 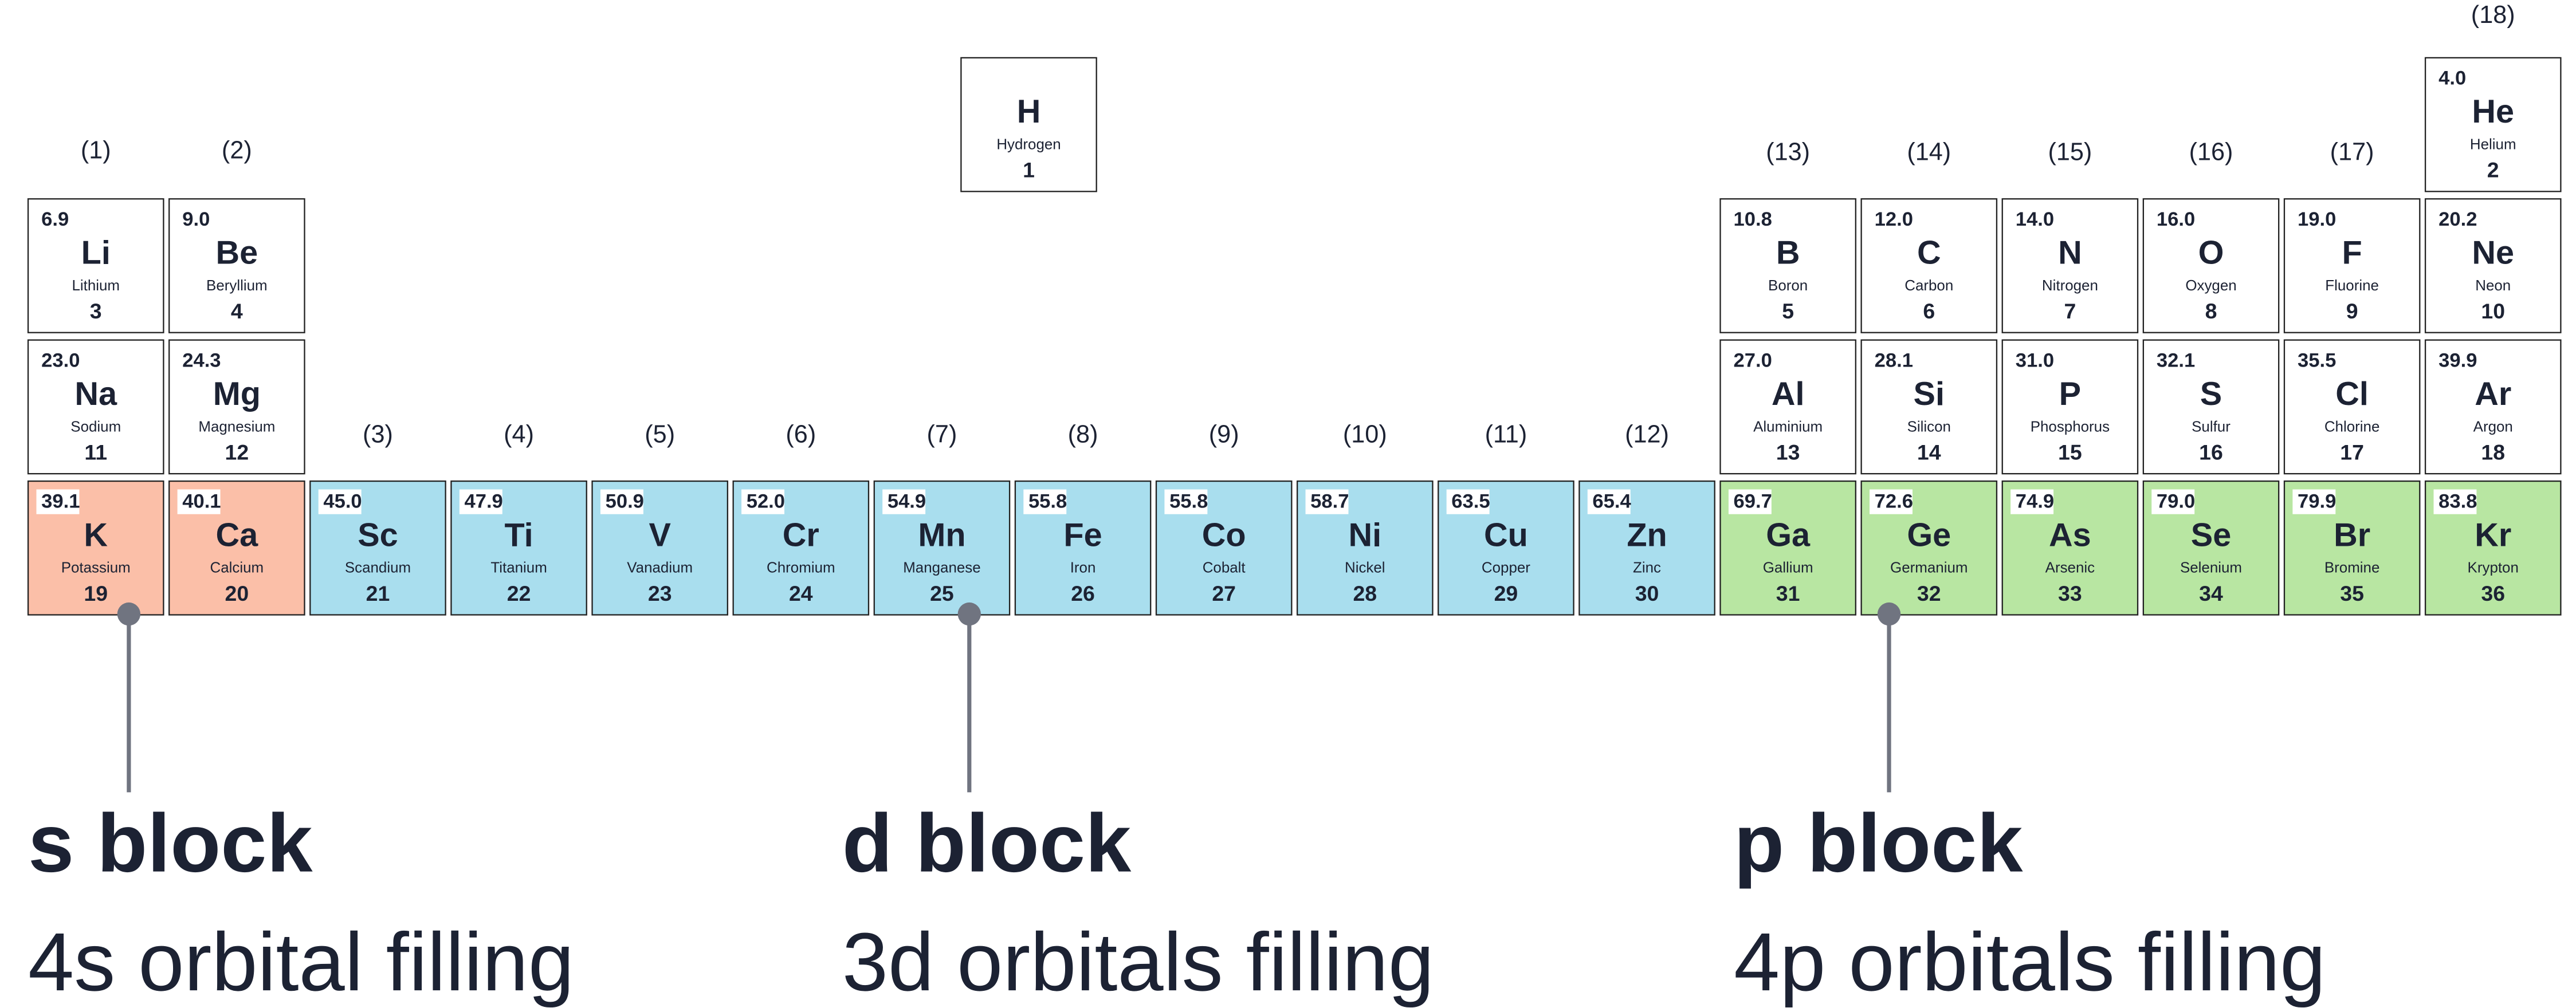 What do you see at coordinates (483, 502) in the screenshot?
I see `atomic-mass: 47.9` at bounding box center [483, 502].